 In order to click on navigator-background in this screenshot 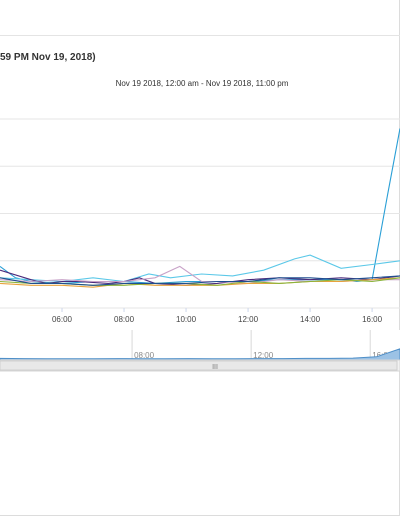, I will do `click(200, 345)`.